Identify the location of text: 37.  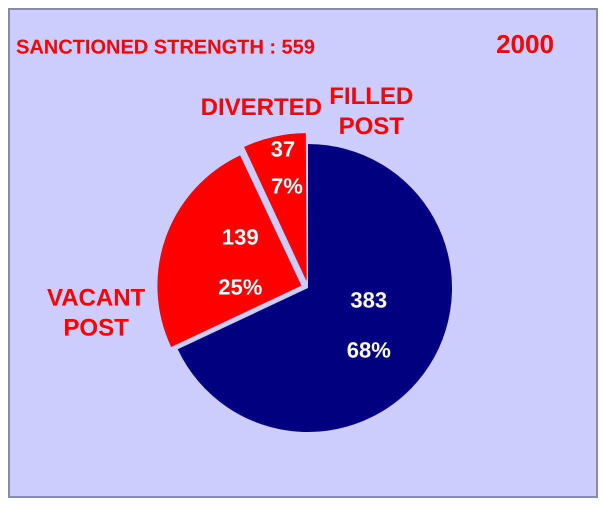
(283, 149).